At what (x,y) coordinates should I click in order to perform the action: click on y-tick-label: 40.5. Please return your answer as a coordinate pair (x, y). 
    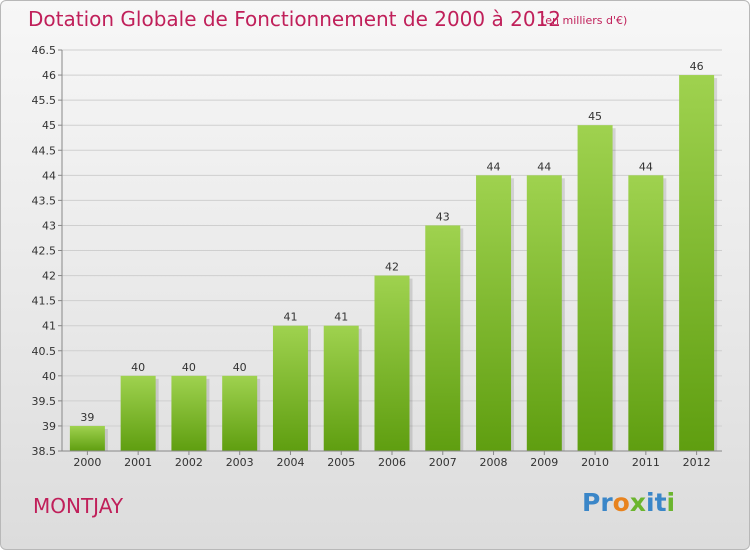
    Looking at the image, I should click on (44, 351).